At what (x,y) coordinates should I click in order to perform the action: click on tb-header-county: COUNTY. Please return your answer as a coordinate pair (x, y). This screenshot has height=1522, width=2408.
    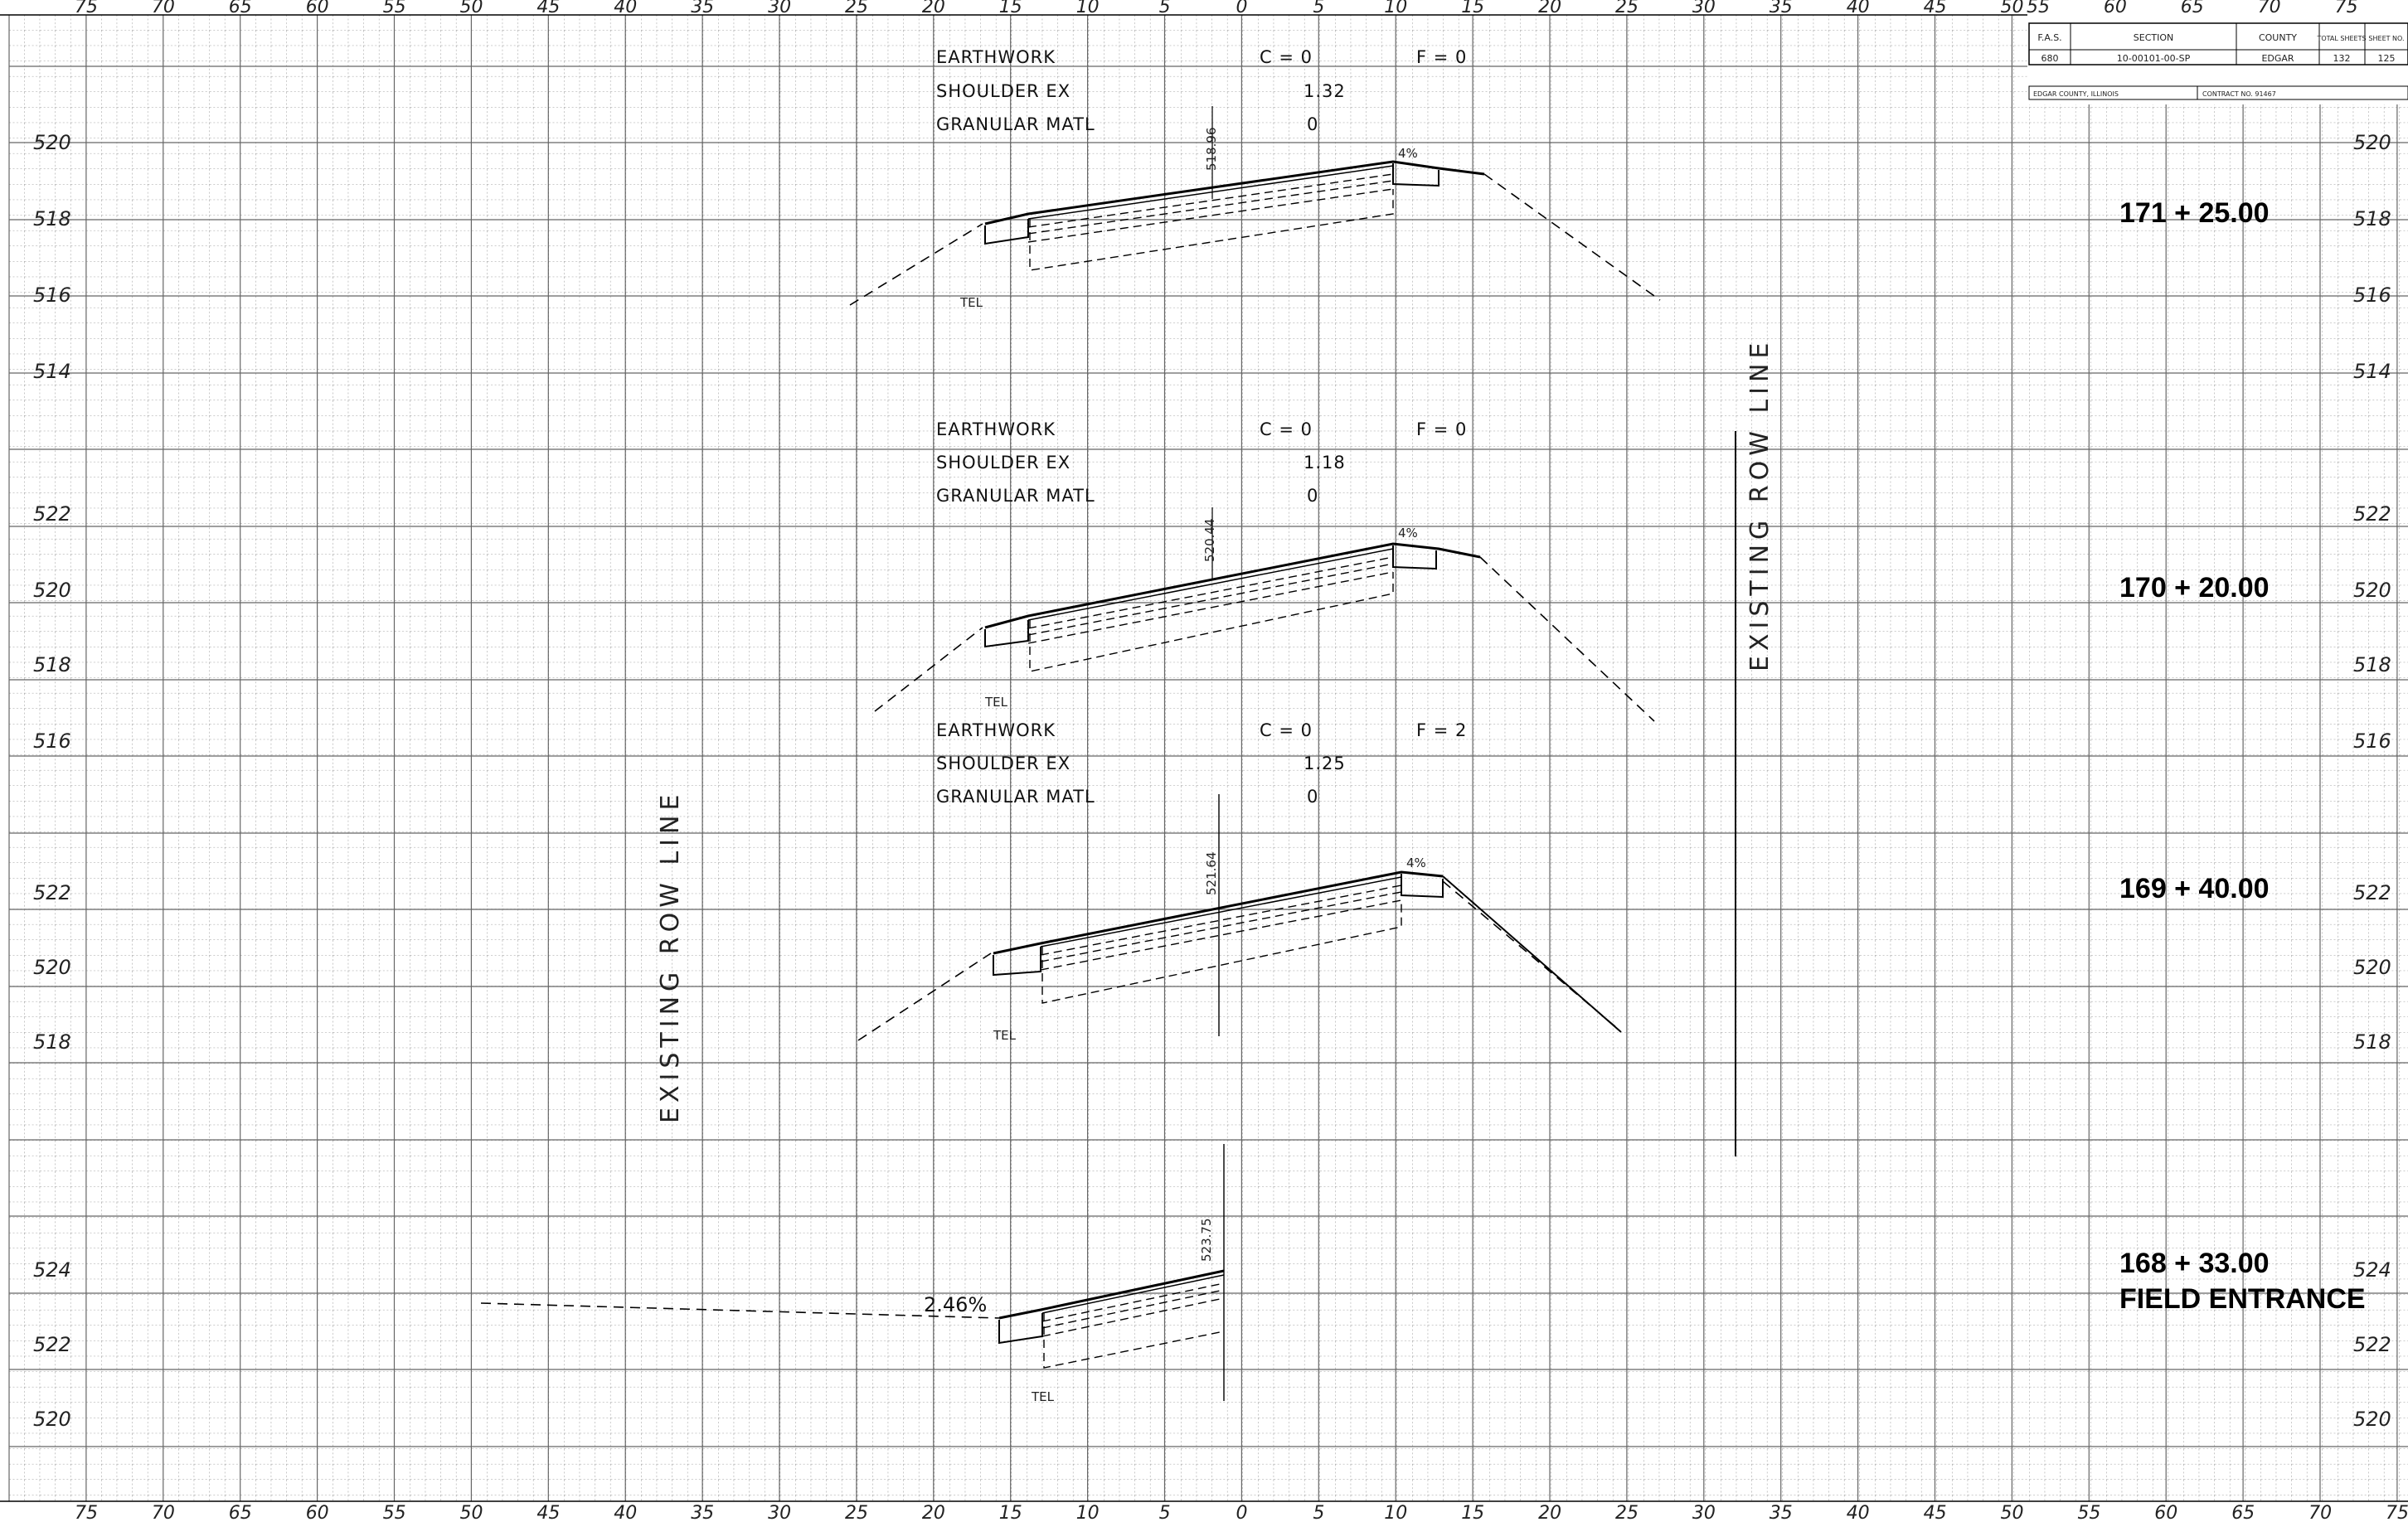
    Looking at the image, I should click on (2278, 37).